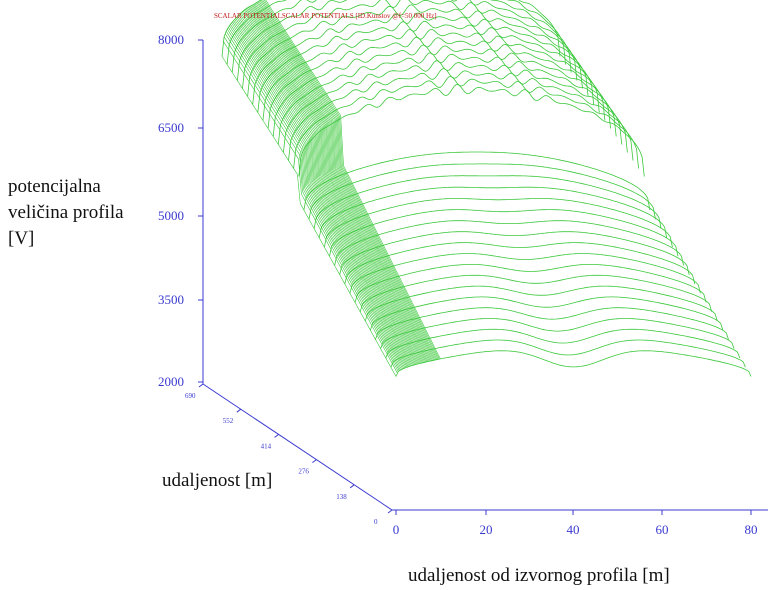 Image resolution: width=771 pixels, height=590 pixels. I want to click on y-axis-label: udaljenost [m], so click(217, 480).